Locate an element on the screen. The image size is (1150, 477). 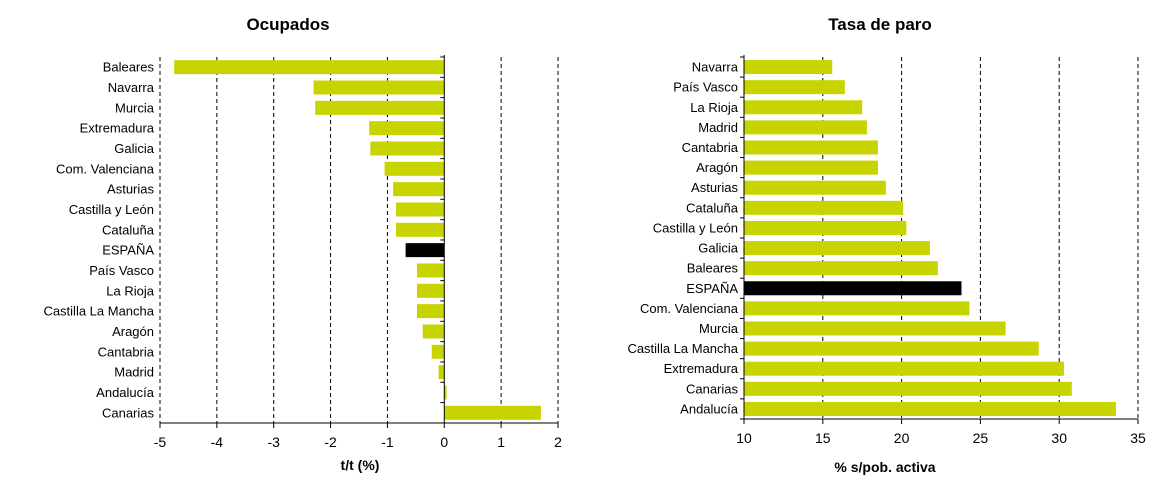
x-axis-label: t/t (%) is located at coordinates (360, 465).